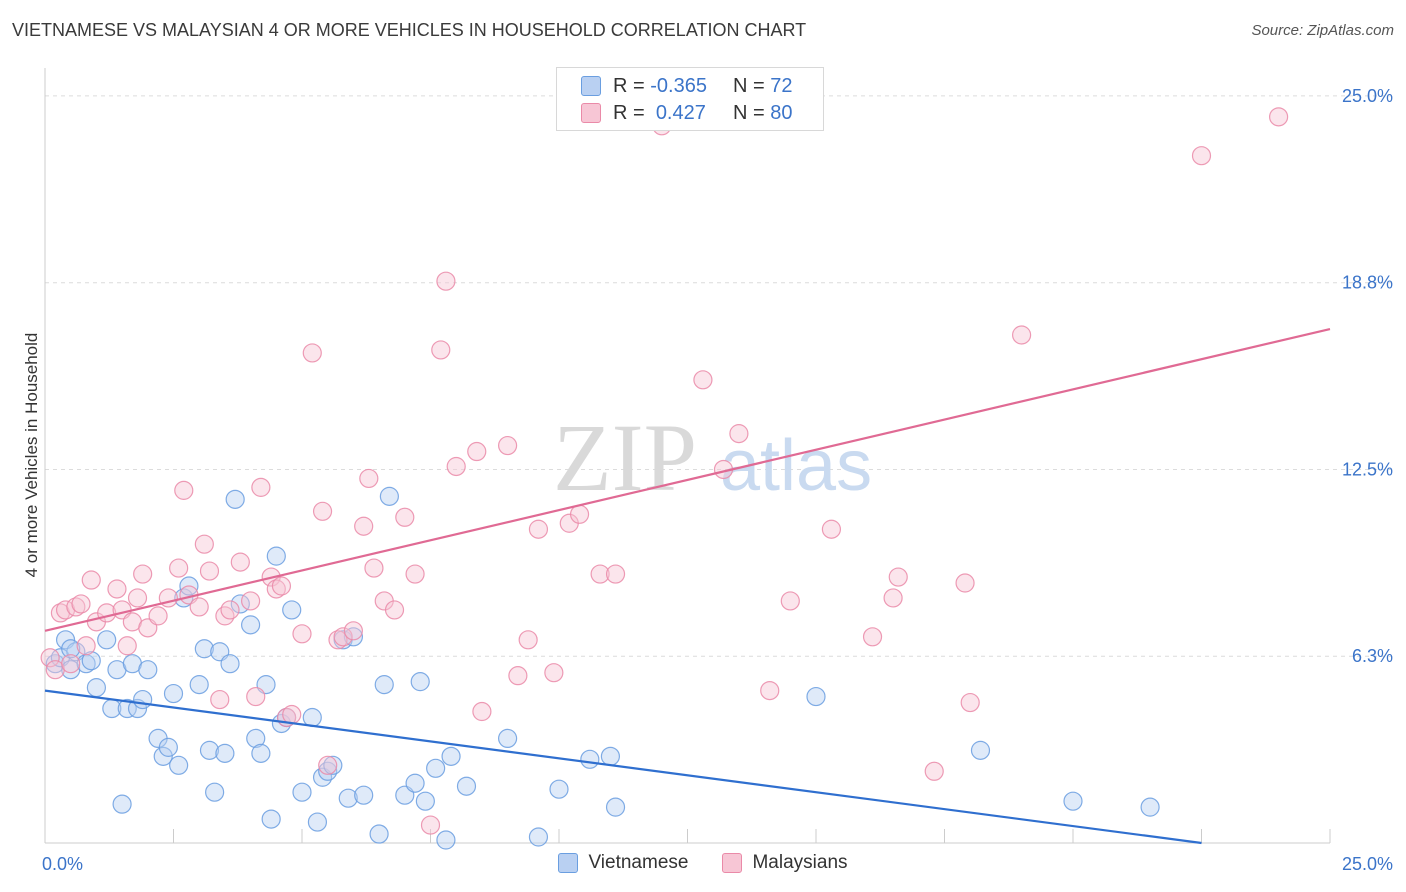 This screenshot has width=1406, height=892. Describe the element at coordinates (687, 113) in the screenshot. I see `legend-row-malaysians: R = 0.427 N = 80` at that location.